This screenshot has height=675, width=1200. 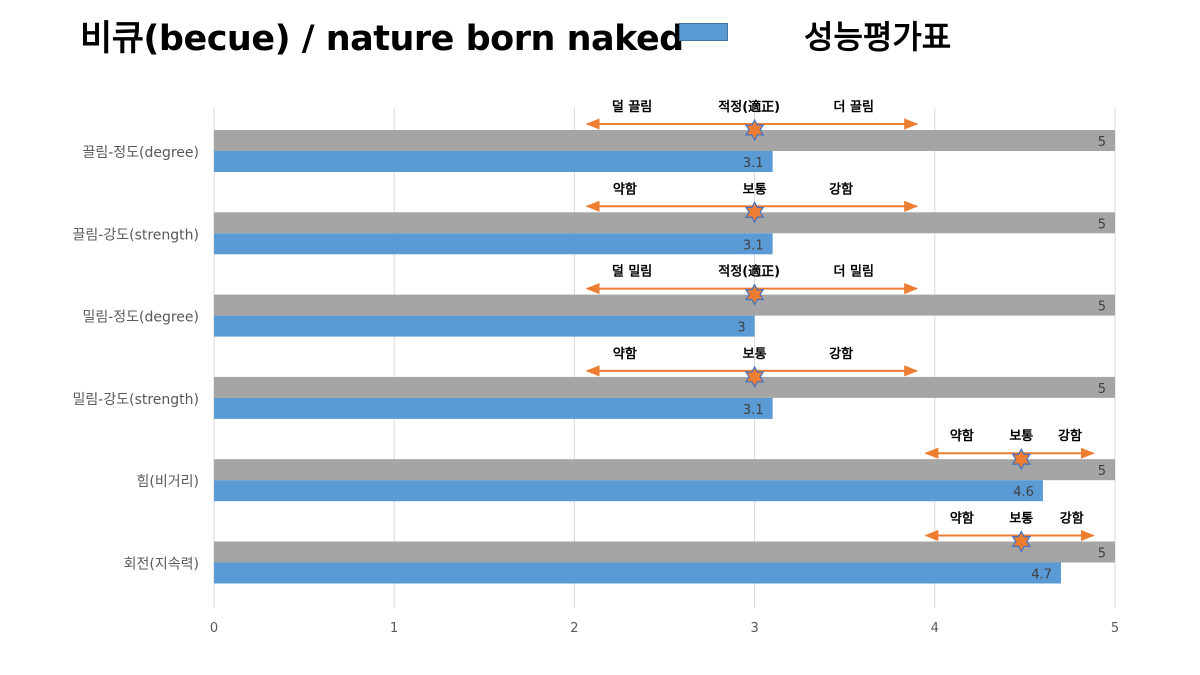 I want to click on annotation-label: 덜 끌림, so click(x=632, y=107).